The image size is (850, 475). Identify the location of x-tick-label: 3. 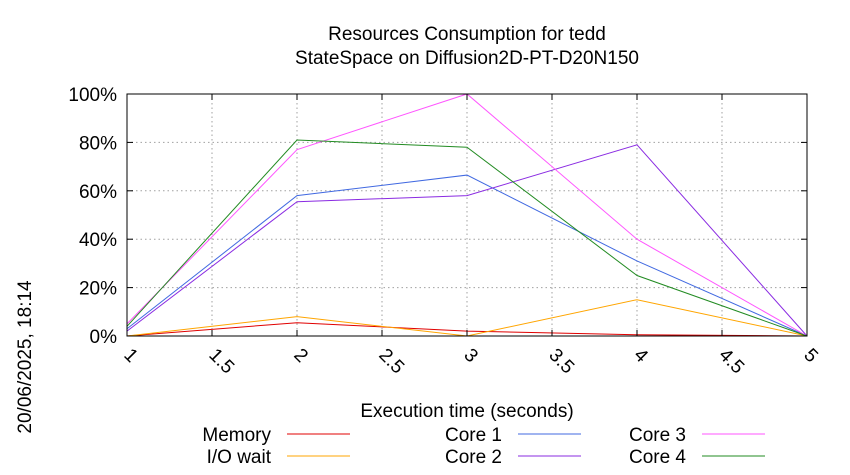
(470, 356).